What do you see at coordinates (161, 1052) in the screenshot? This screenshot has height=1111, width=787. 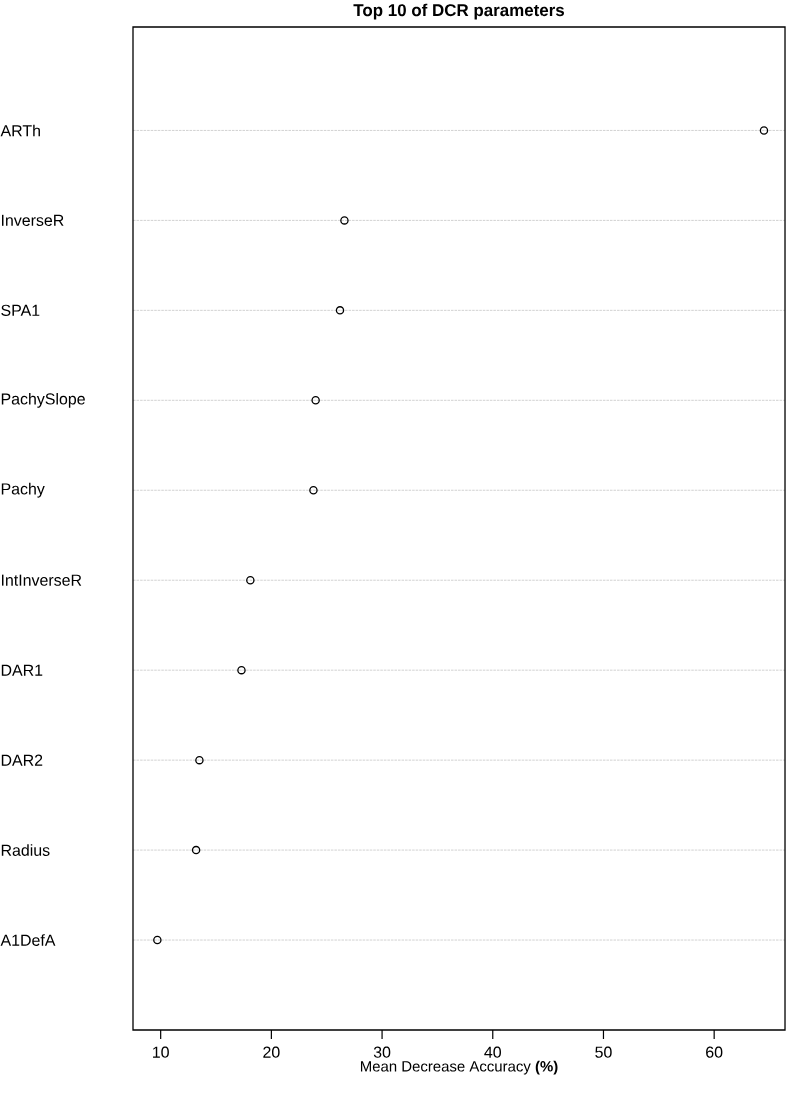 I see `x-tick-label: 10` at bounding box center [161, 1052].